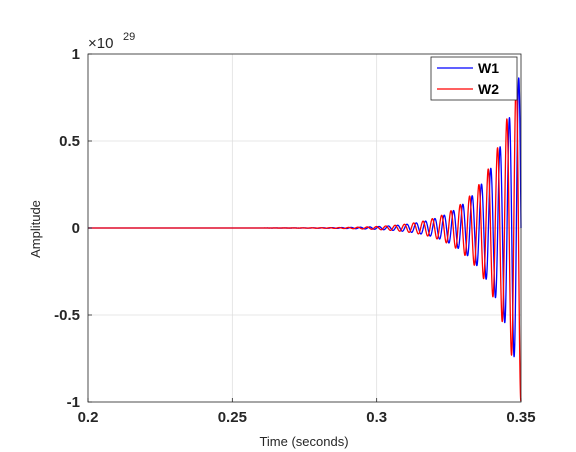 The width and height of the screenshot is (576, 452). I want to click on y-exponent: ×10 29, so click(111, 41).